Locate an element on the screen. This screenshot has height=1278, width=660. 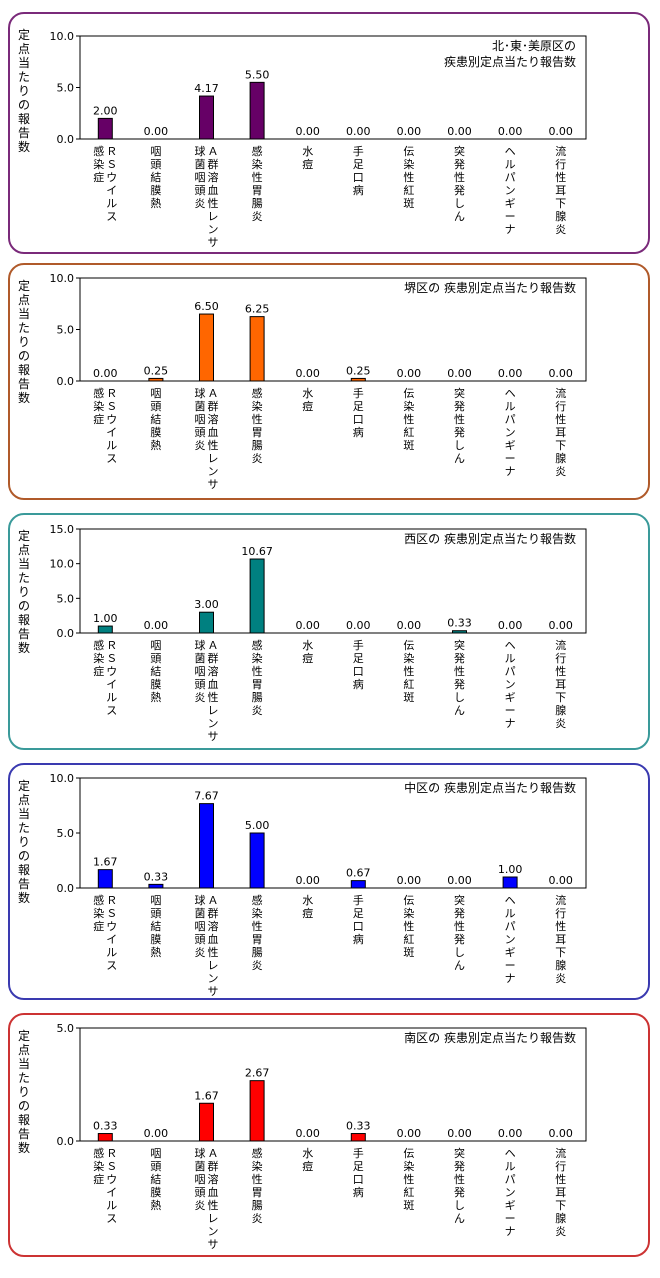
category-label-char: 感 is located at coordinates (98, 900).